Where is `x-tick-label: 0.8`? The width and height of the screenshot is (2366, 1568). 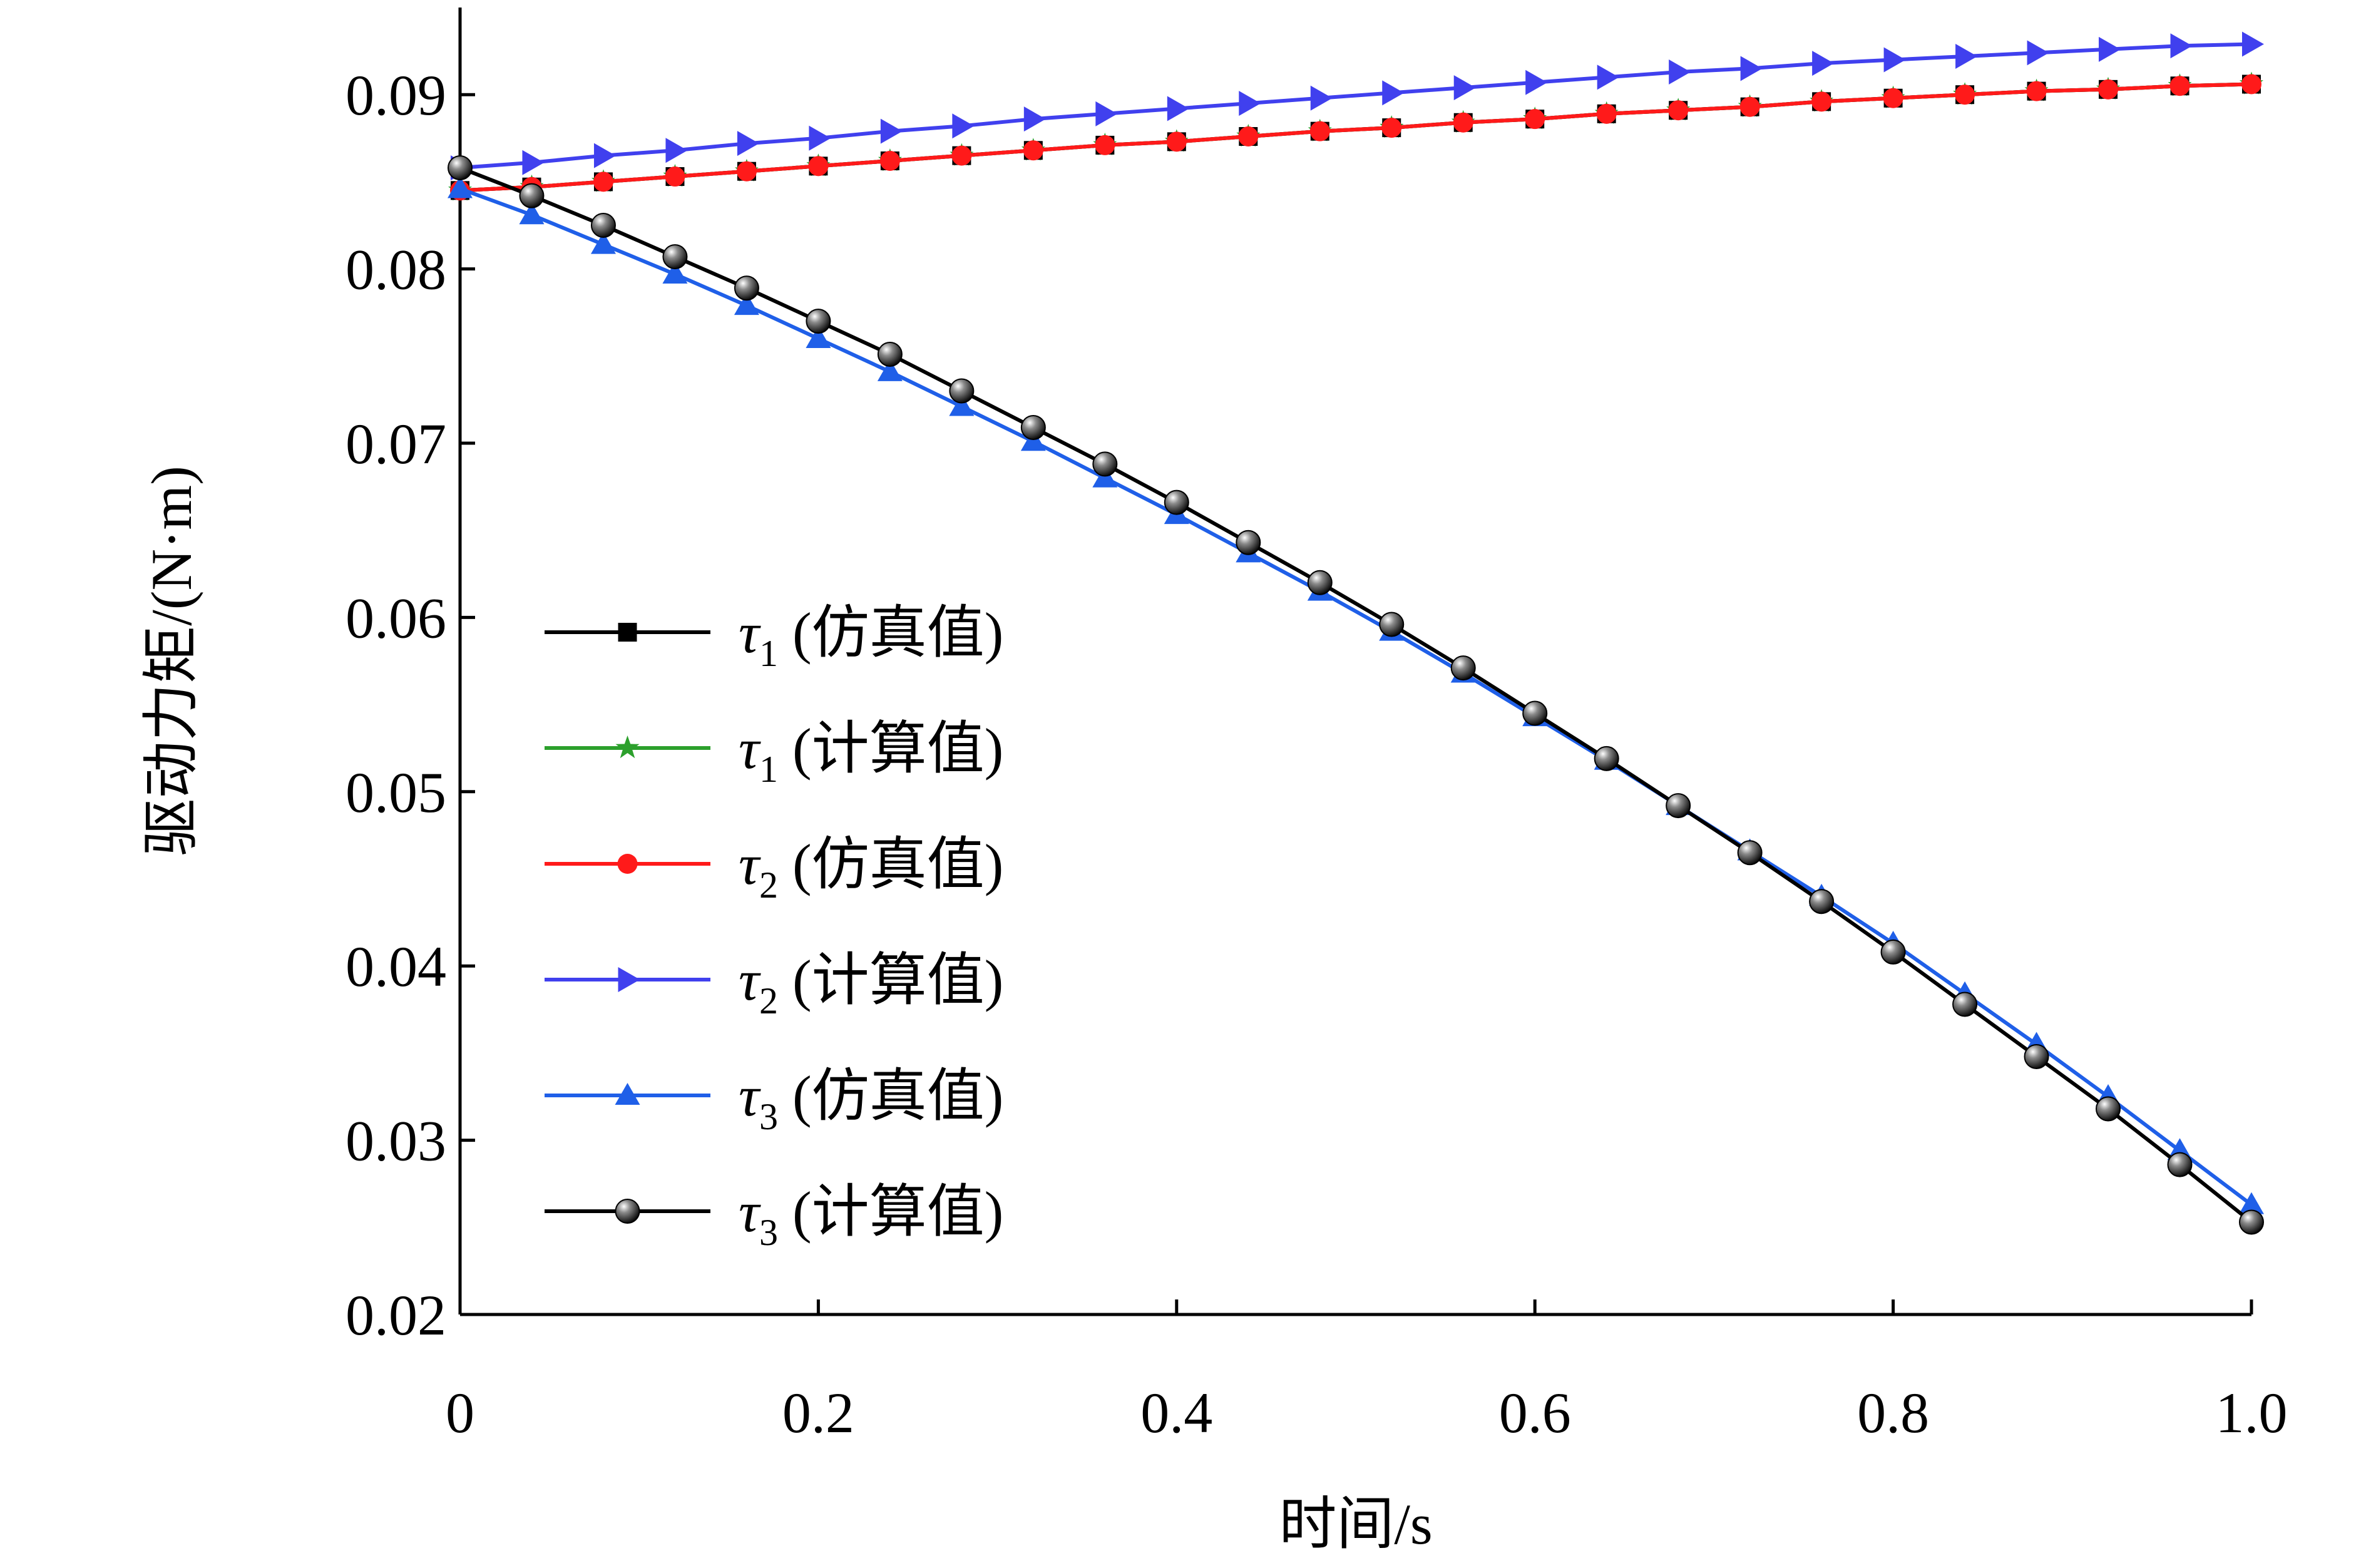 x-tick-label: 0.8 is located at coordinates (1893, 1413).